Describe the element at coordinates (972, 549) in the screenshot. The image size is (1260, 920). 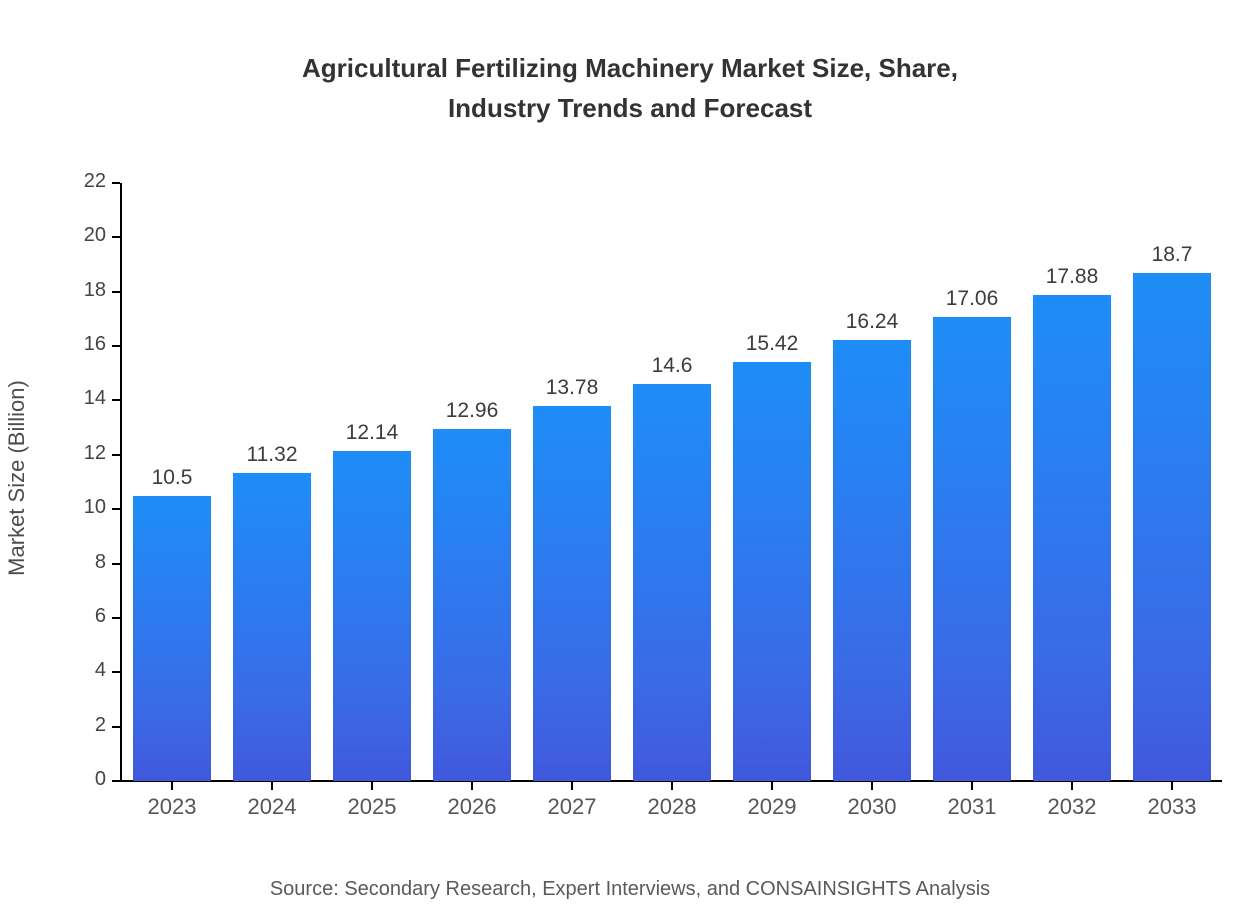
I see `bar-2031` at that location.